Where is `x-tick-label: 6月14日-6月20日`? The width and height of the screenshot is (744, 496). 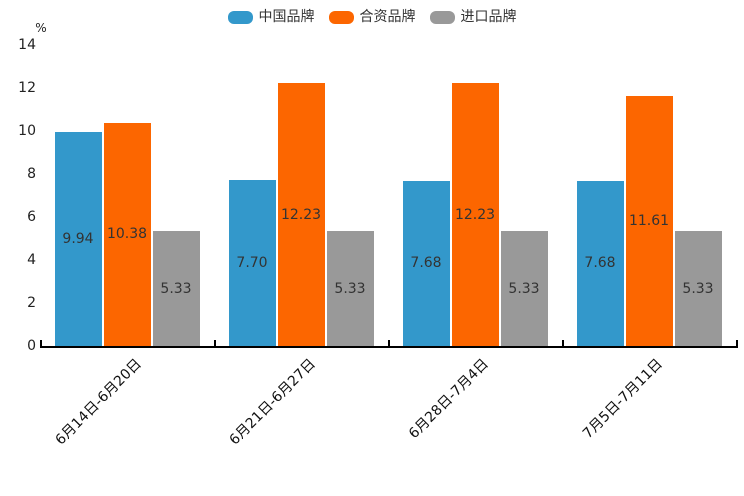
x-tick-label: 6月14日-6月20日 is located at coordinates (98, 402).